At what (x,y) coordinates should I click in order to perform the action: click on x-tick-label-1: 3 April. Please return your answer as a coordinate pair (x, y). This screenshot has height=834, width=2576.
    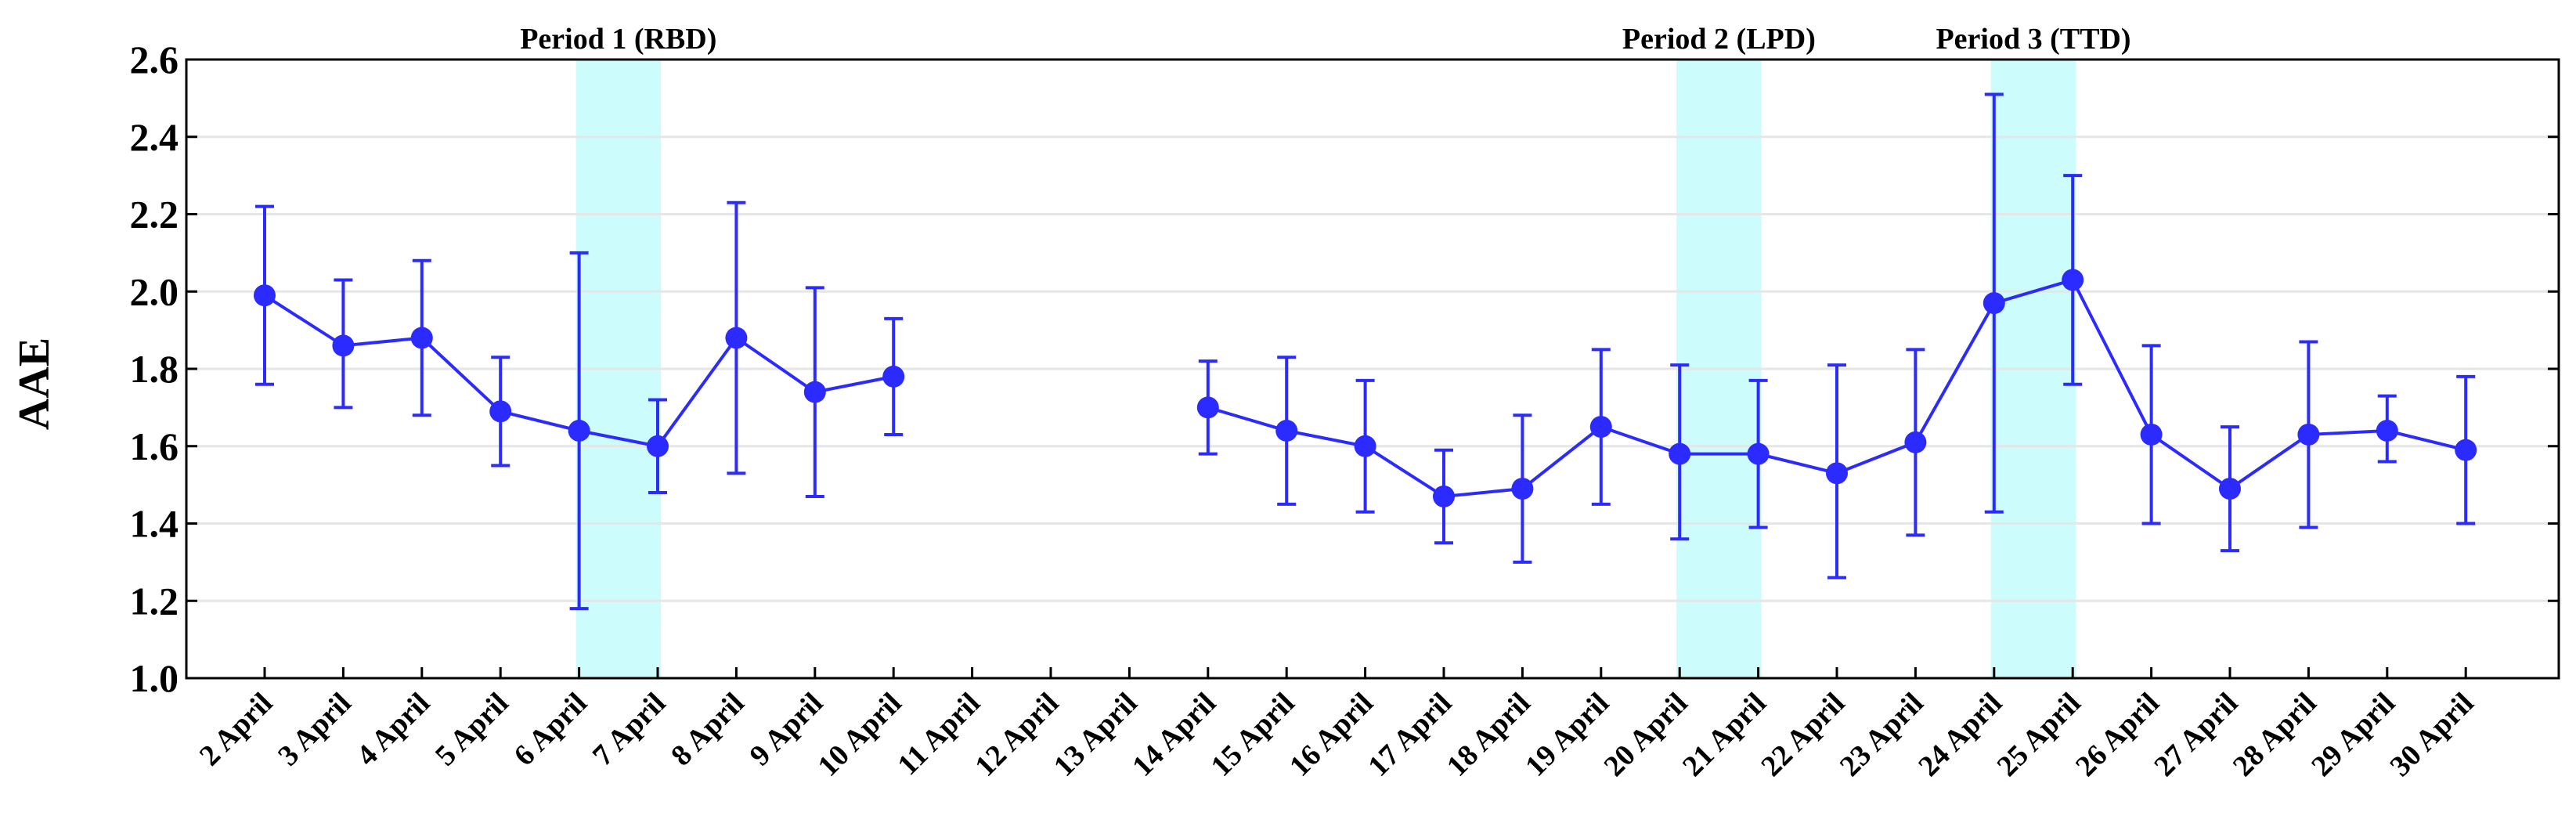
    Looking at the image, I should click on (315, 730).